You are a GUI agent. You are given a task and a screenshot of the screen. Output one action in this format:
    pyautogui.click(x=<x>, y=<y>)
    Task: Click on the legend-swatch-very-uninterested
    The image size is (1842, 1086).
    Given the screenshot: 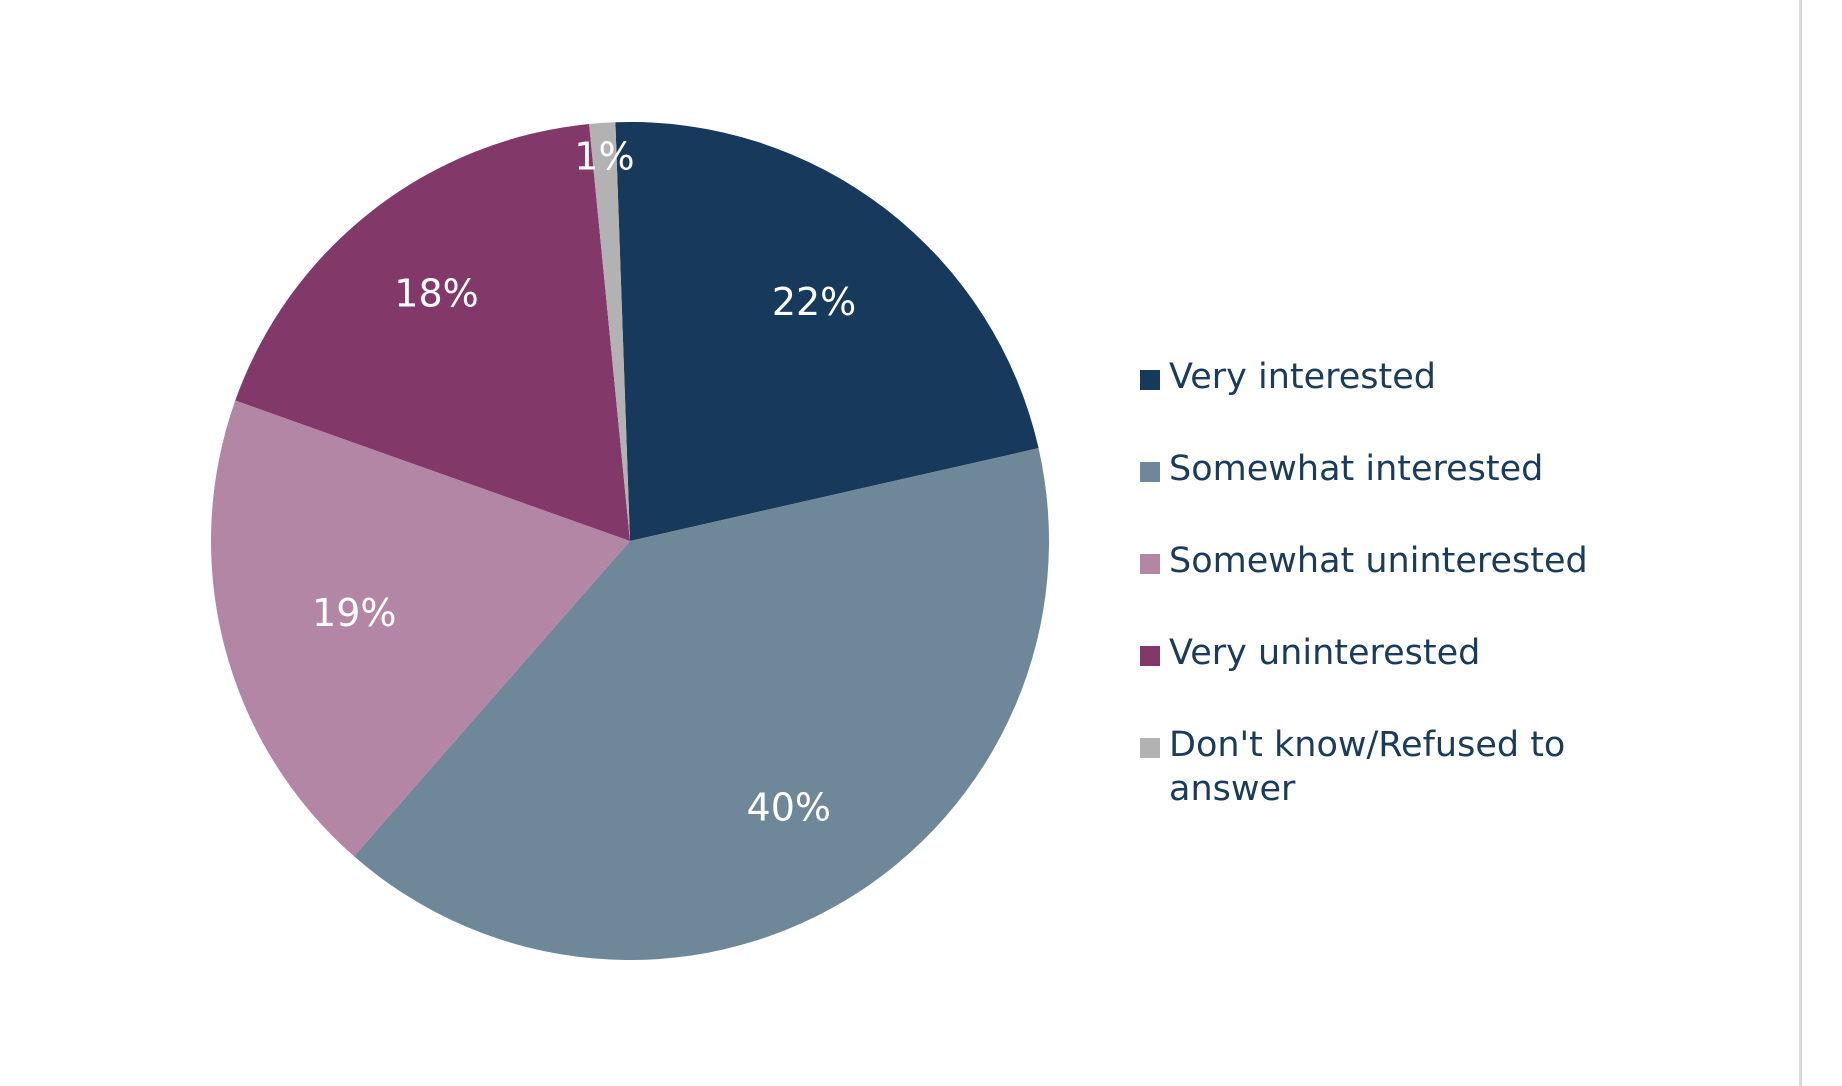 What is the action you would take?
    pyautogui.click(x=1150, y=656)
    